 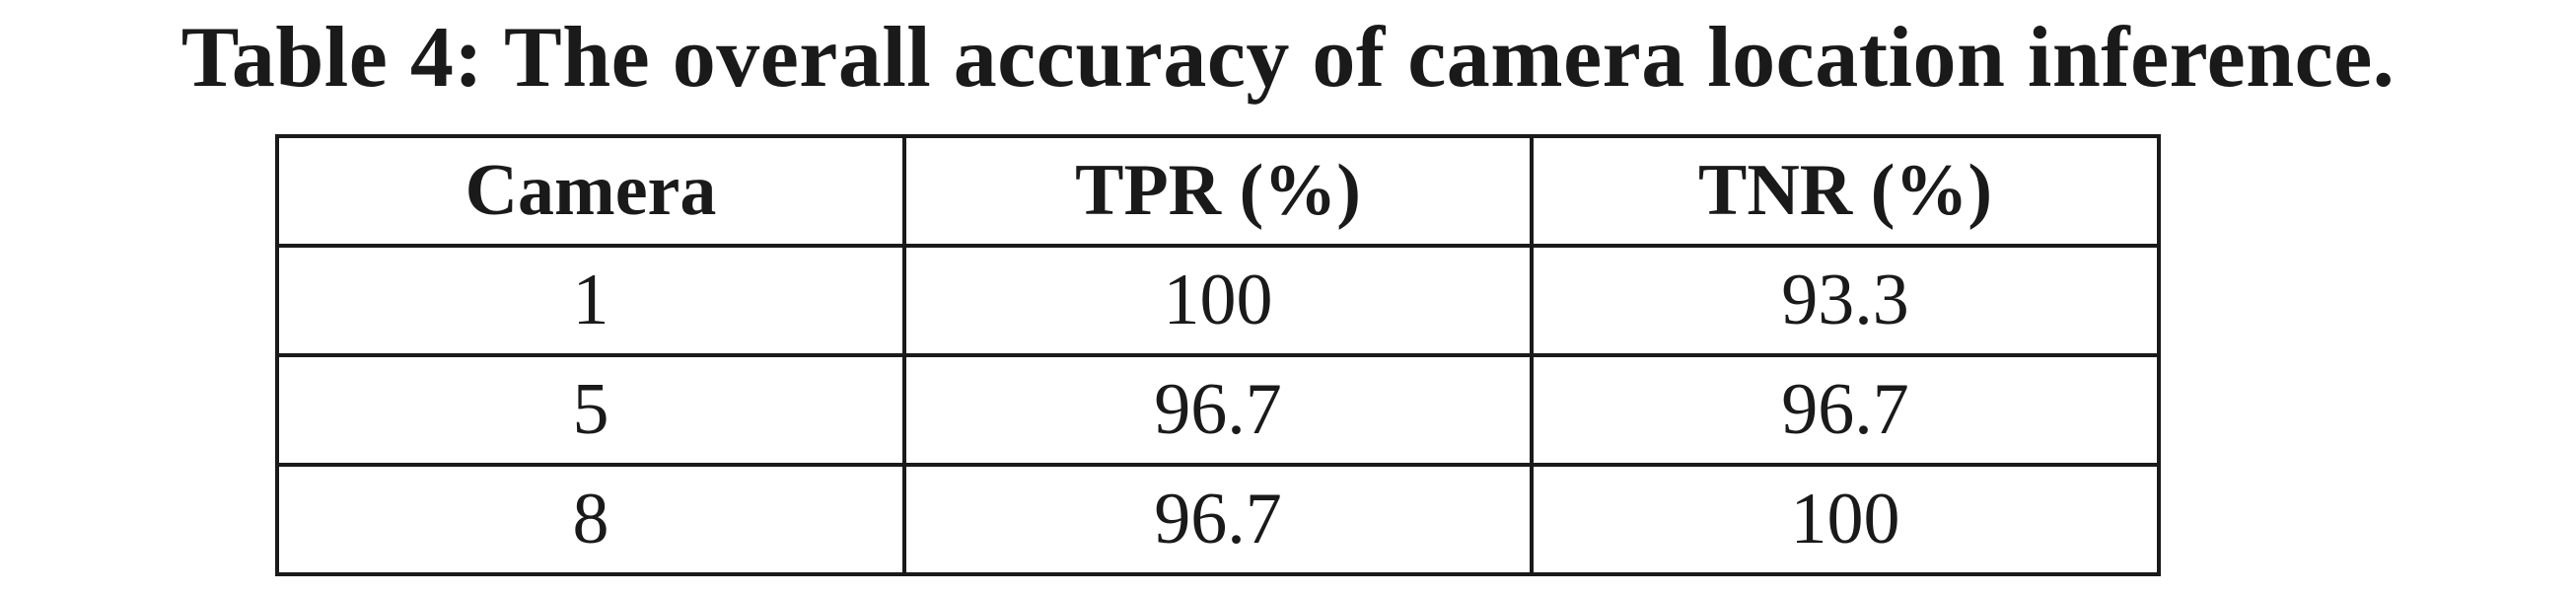 What do you see at coordinates (590, 410) in the screenshot?
I see `cell-camera: 5` at bounding box center [590, 410].